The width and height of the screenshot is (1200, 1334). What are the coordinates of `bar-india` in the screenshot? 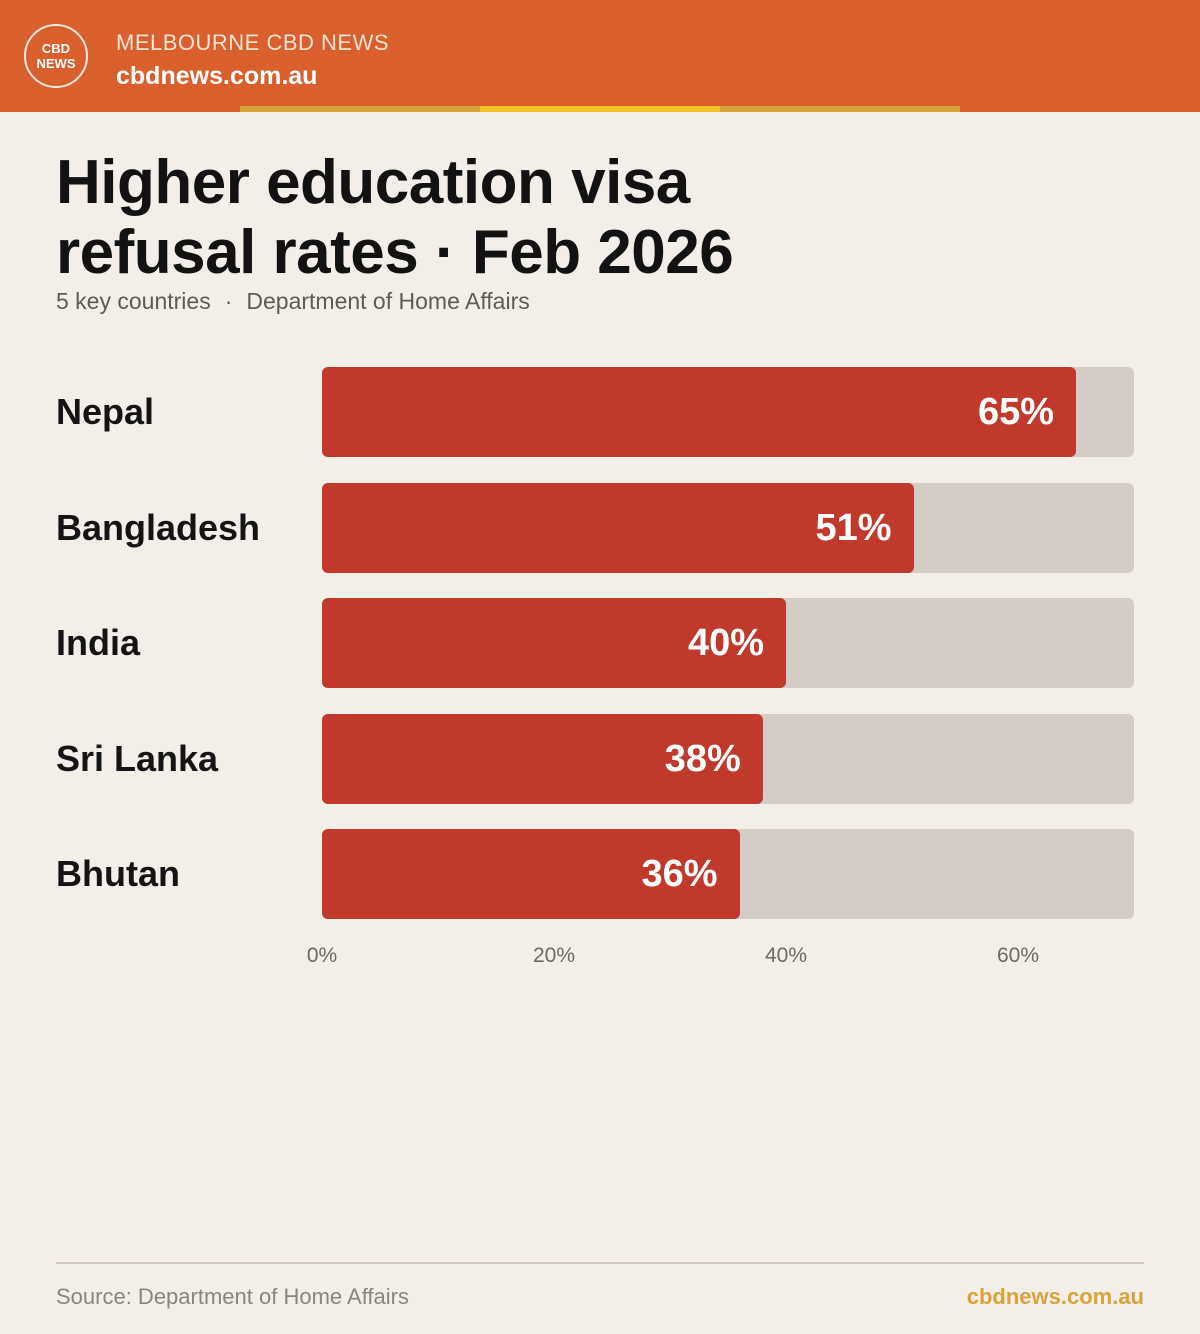 It's located at (554, 643).